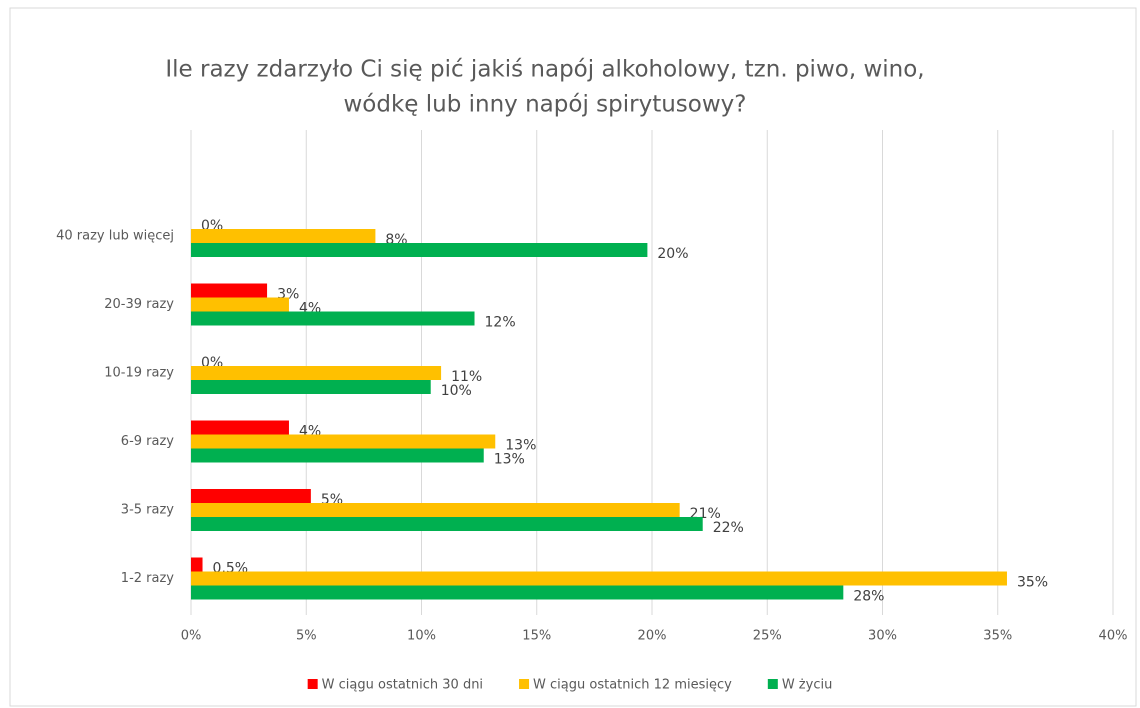 The height and width of the screenshot is (708, 1140). I want to click on legend-label: W ciągu ostatnich 30 dni, so click(402, 685).